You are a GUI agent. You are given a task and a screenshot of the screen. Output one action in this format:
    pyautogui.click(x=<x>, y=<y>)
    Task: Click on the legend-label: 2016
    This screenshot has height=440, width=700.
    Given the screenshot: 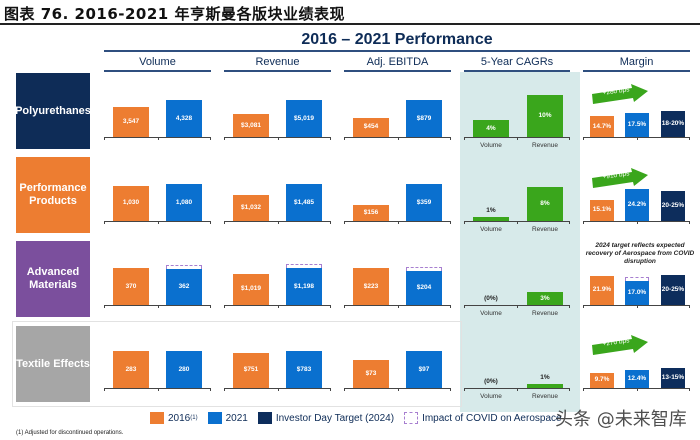 What is the action you would take?
    pyautogui.click(x=179, y=418)
    